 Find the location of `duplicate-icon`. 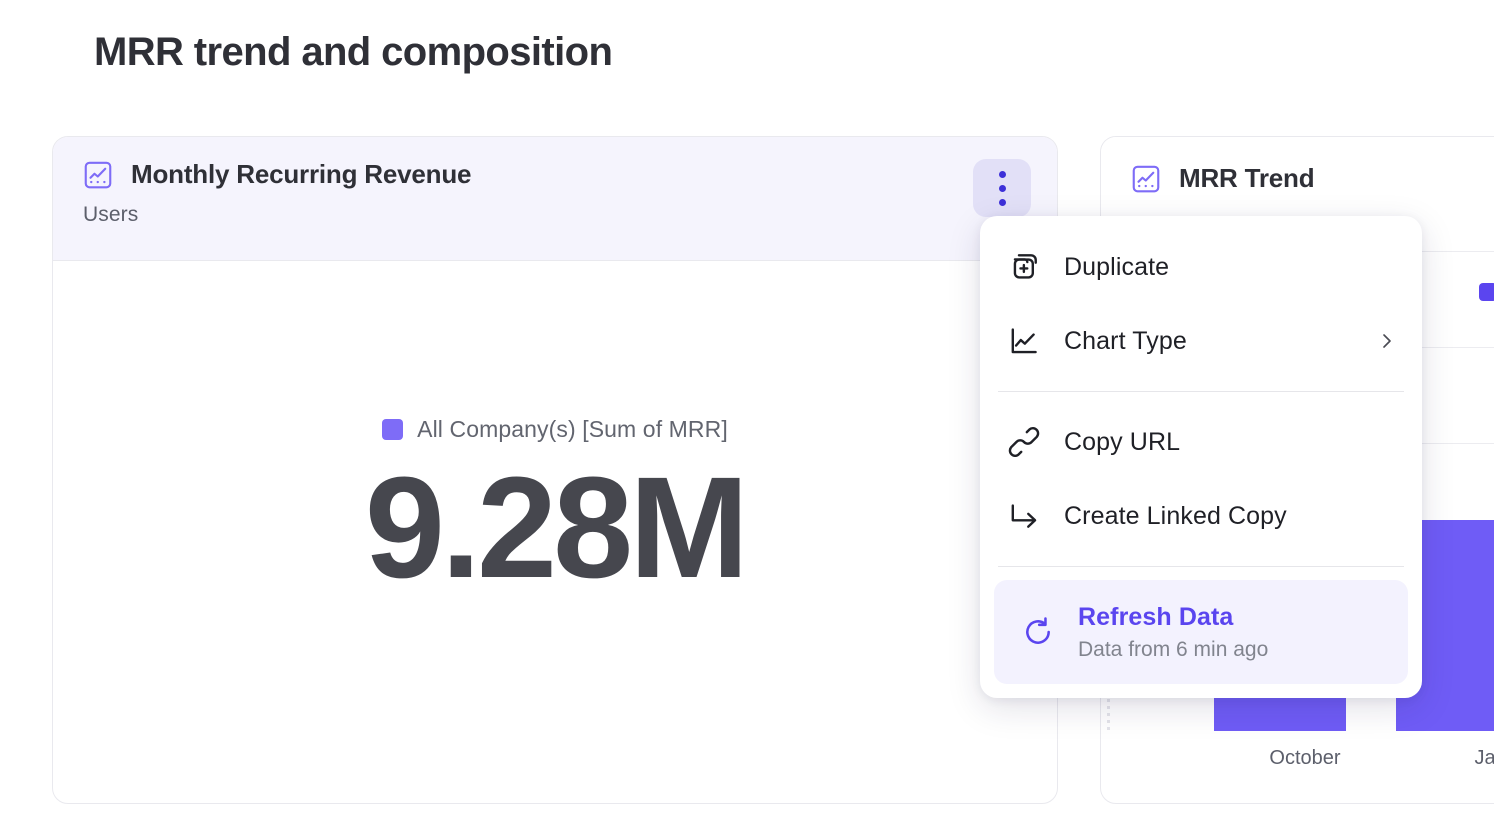

duplicate-icon is located at coordinates (1025, 266).